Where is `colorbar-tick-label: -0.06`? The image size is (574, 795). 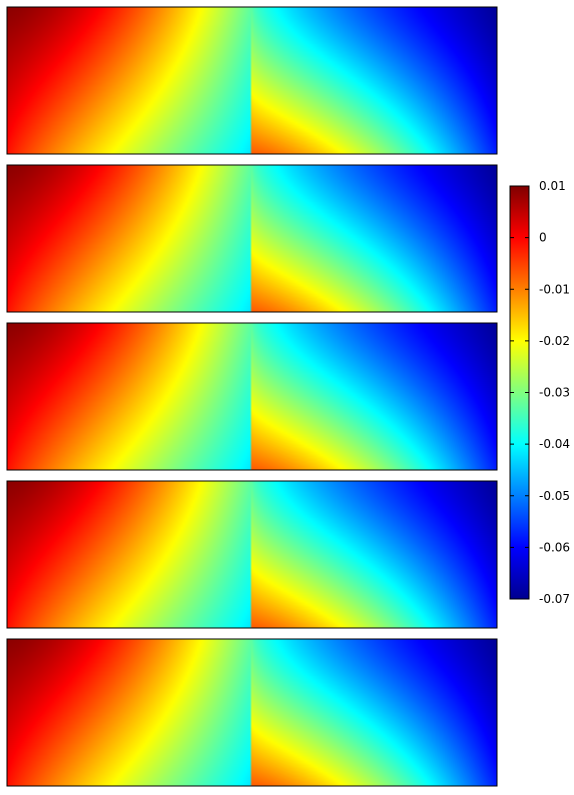
colorbar-tick-label: -0.06 is located at coordinates (554, 547).